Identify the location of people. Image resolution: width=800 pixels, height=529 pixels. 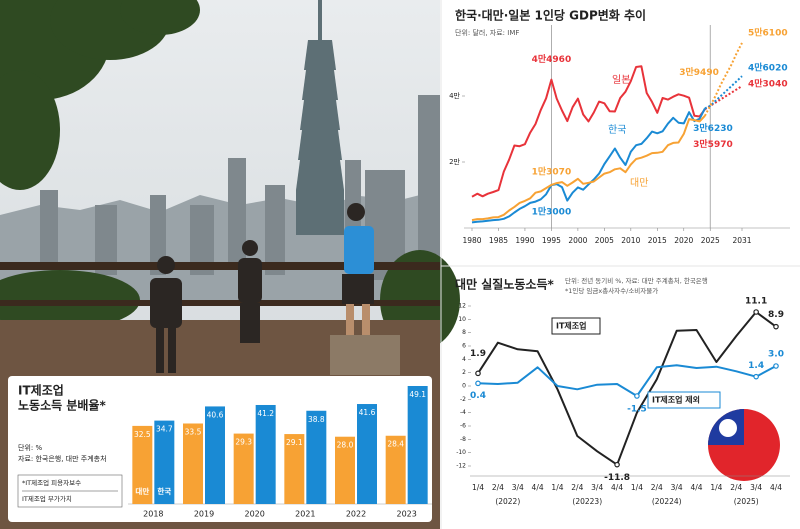
(262, 288).